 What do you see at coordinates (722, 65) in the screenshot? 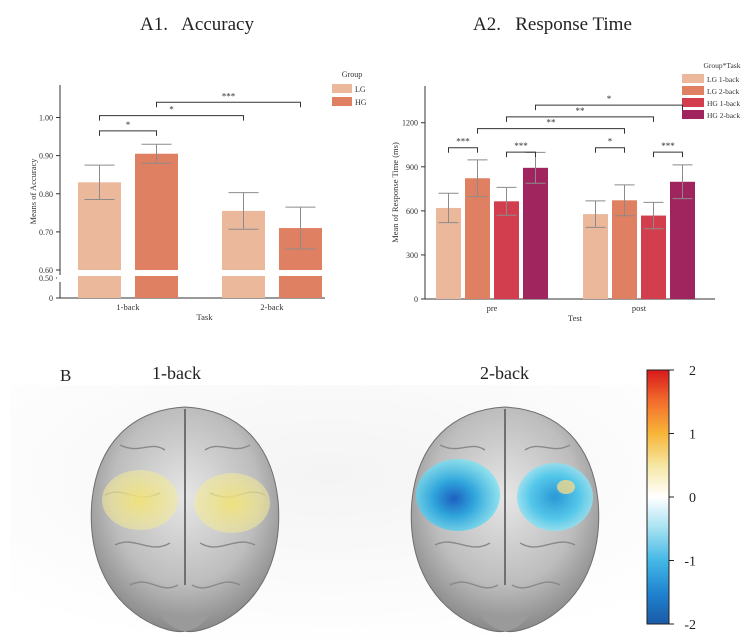
I see `legend-title: Group*Task` at bounding box center [722, 65].